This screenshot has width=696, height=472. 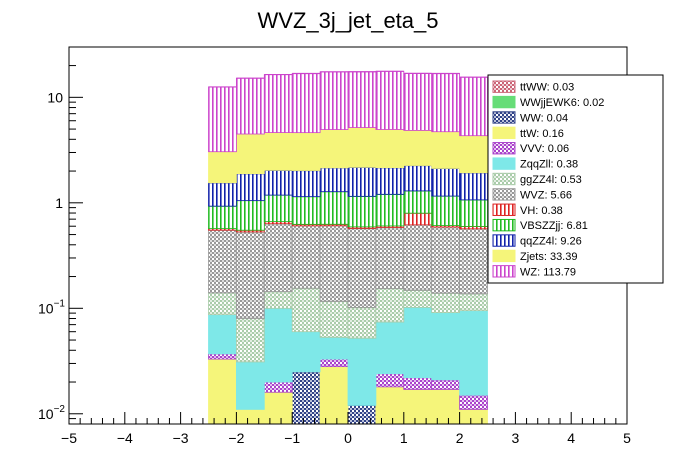 I want to click on x-tick-label: −5, so click(x=69, y=438).